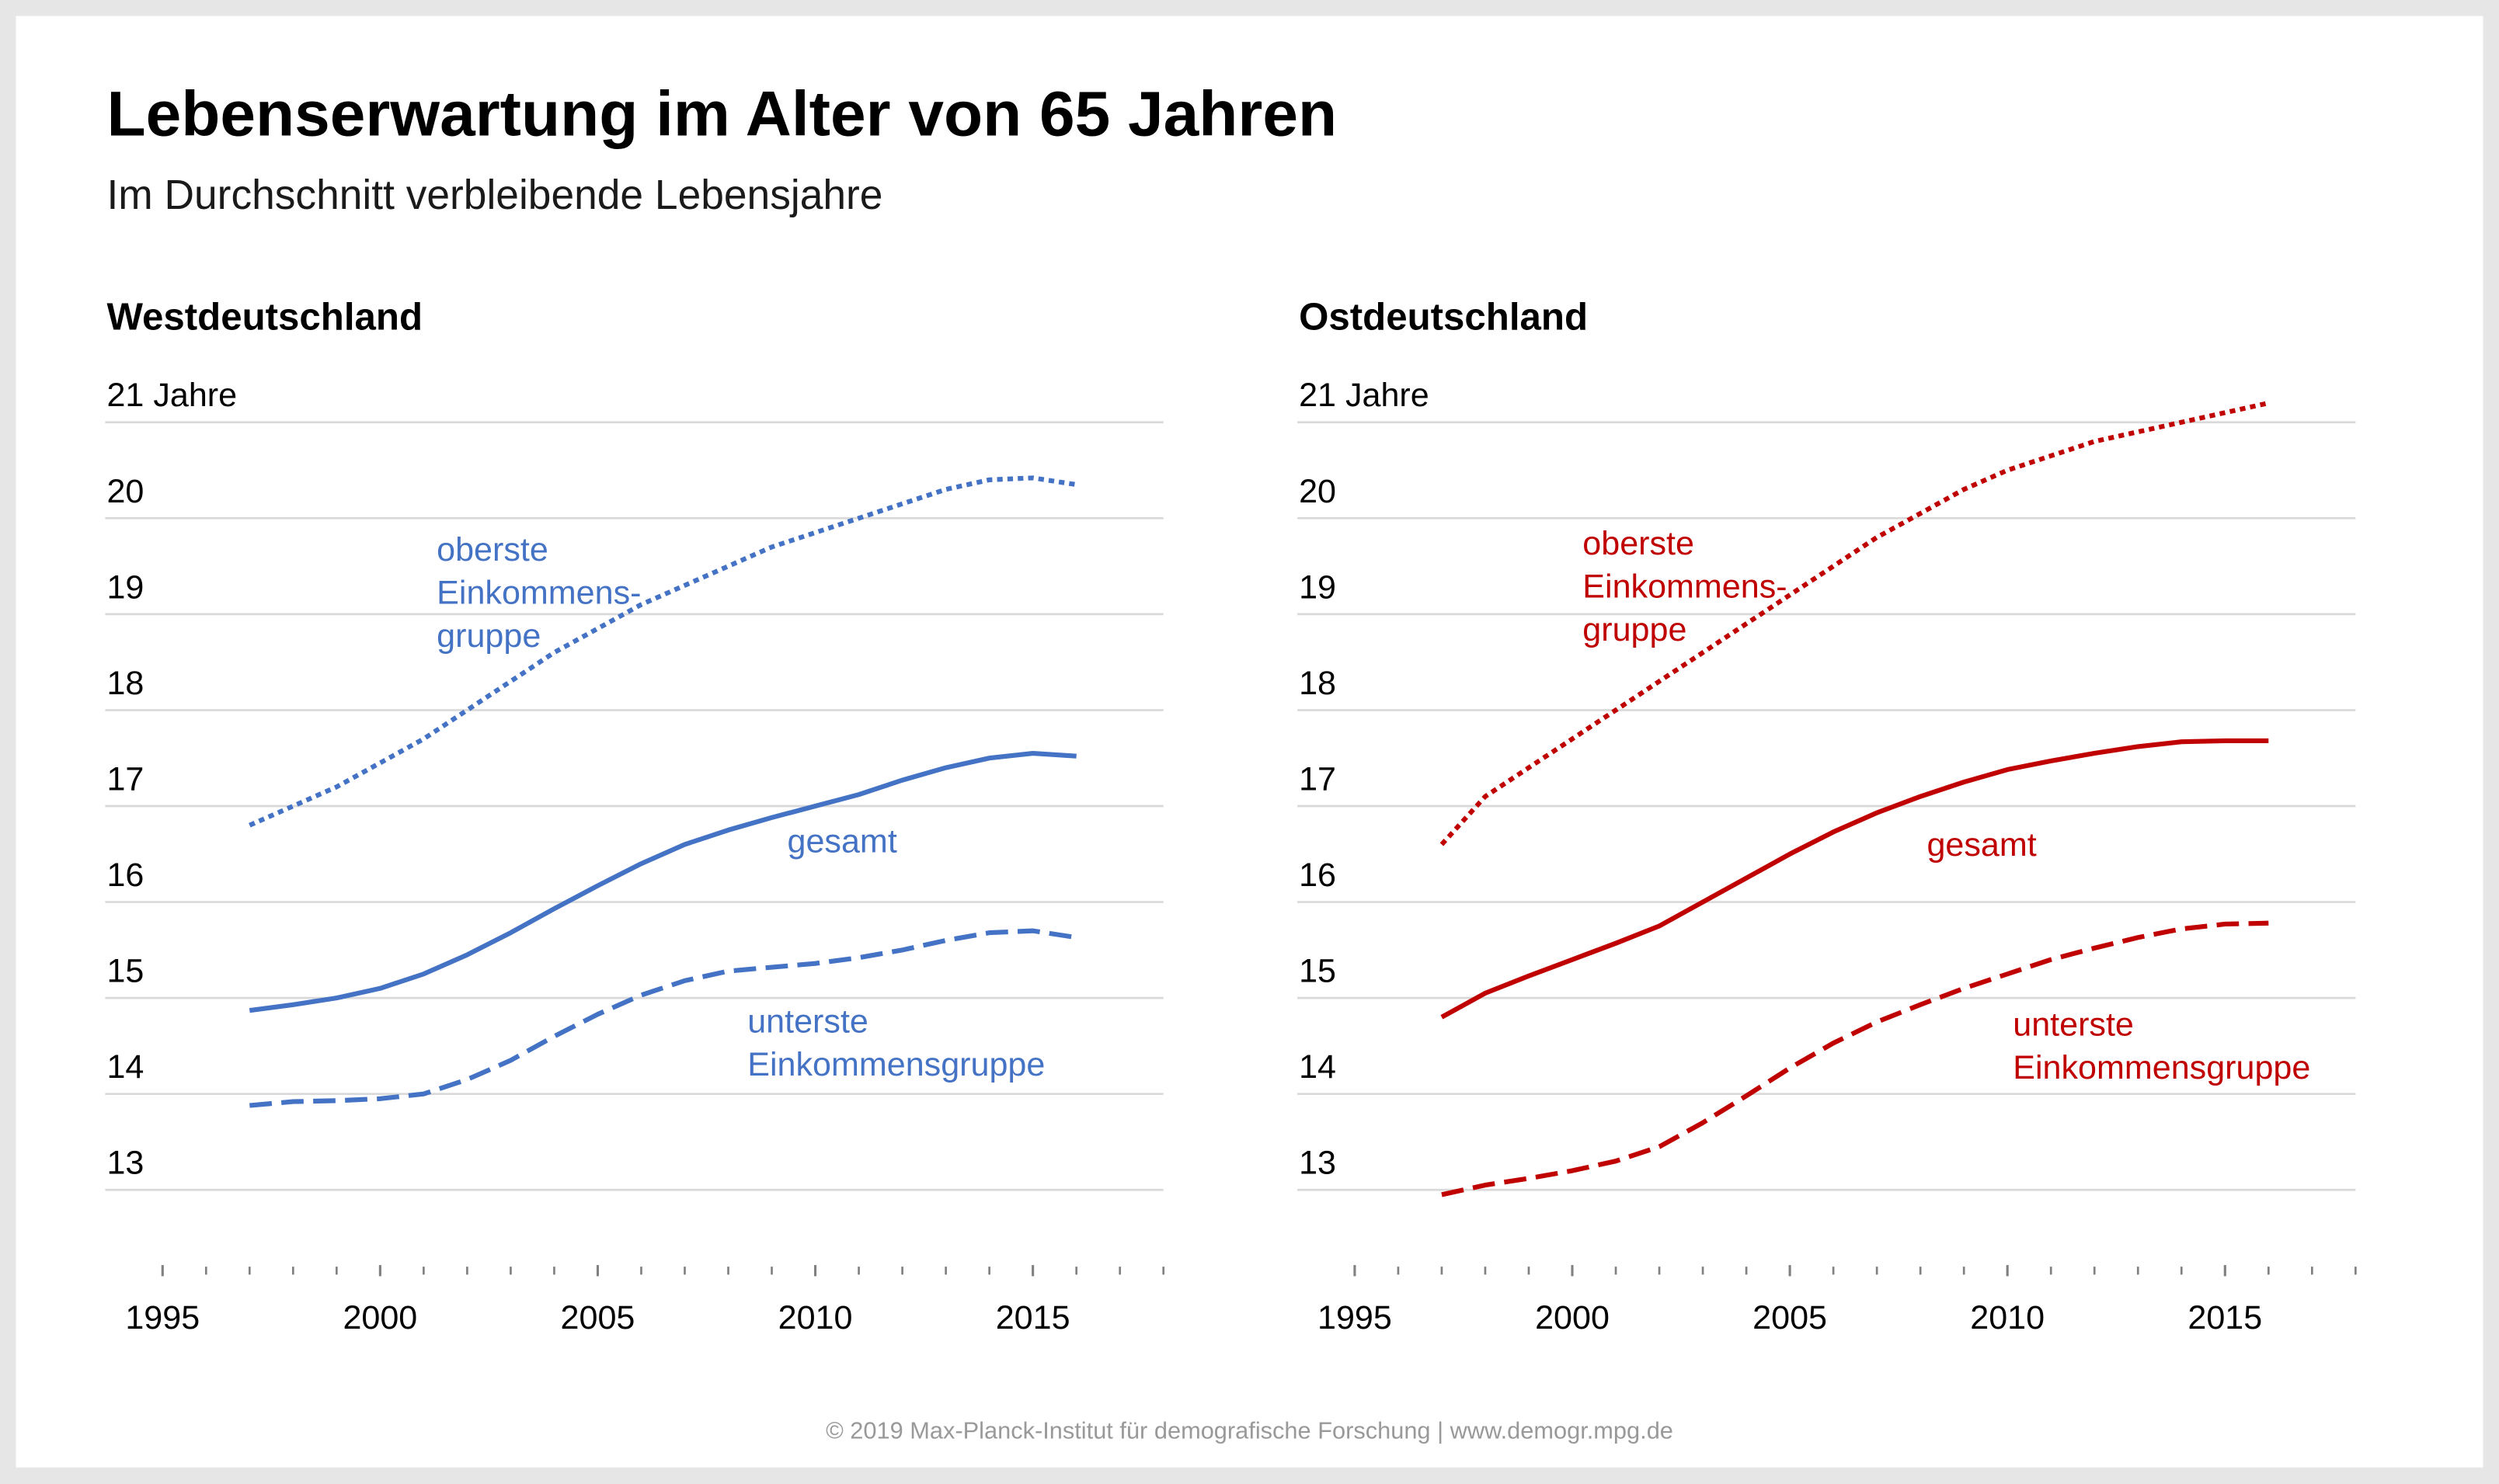 Image resolution: width=2499 pixels, height=1484 pixels. I want to click on panel-title: Westdeutschland, so click(264, 317).